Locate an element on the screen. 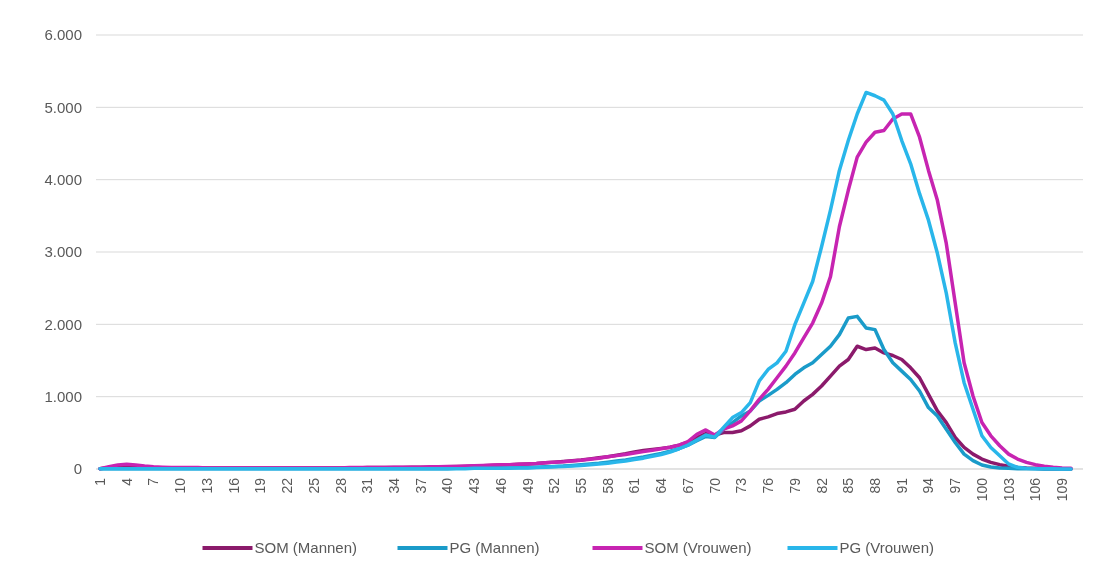 The height and width of the screenshot is (576, 1105). x-tick-label: 58 is located at coordinates (607, 485).